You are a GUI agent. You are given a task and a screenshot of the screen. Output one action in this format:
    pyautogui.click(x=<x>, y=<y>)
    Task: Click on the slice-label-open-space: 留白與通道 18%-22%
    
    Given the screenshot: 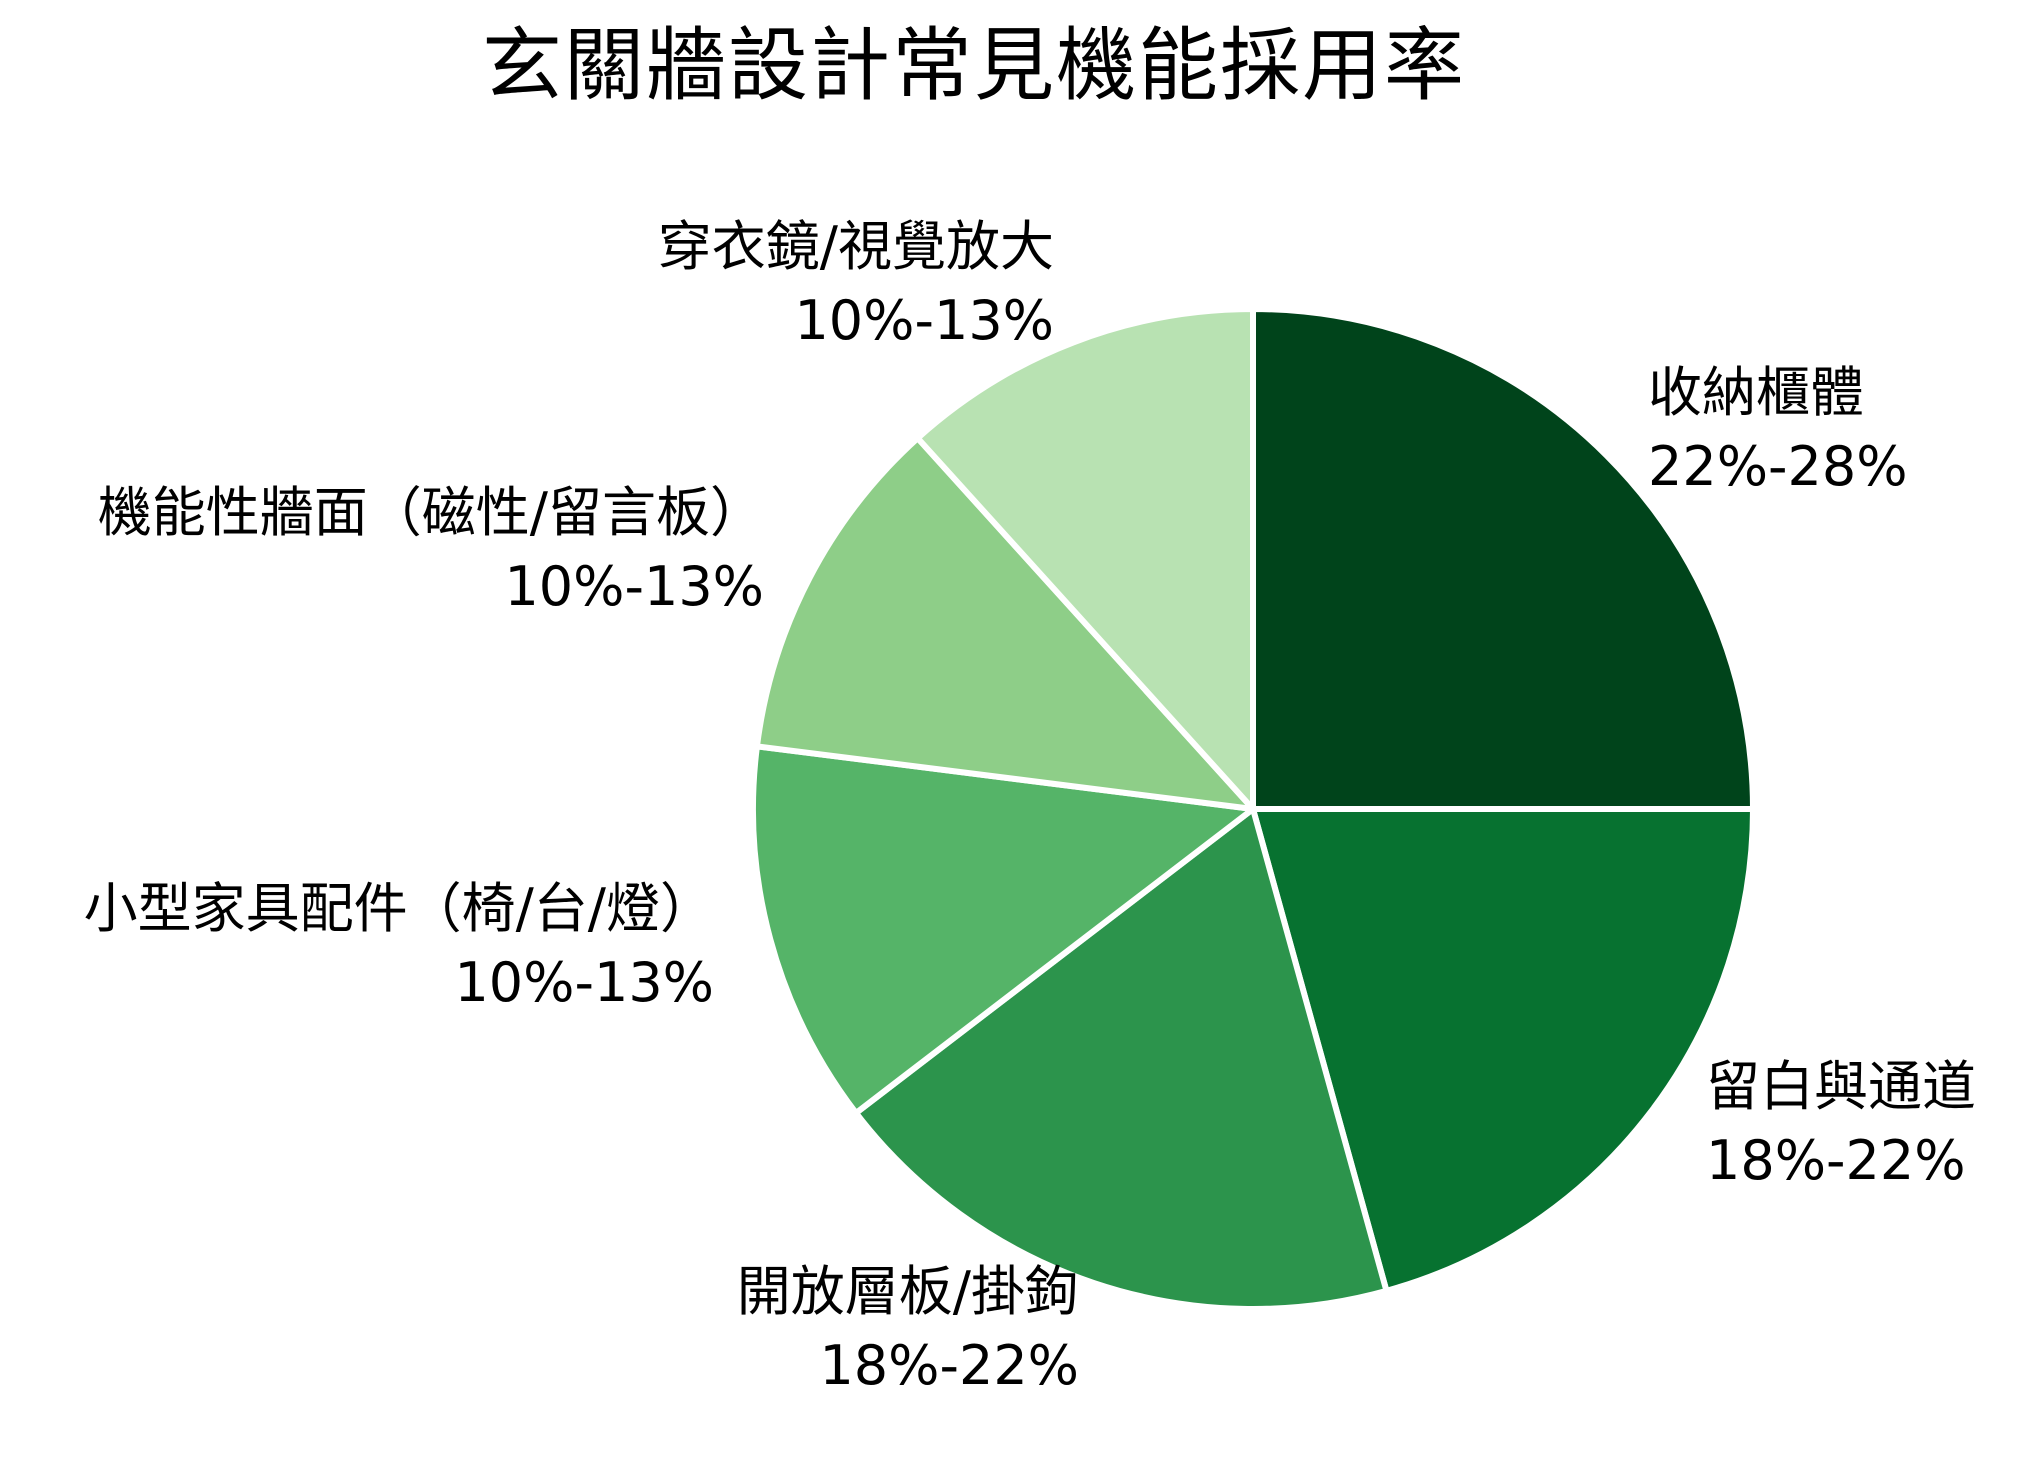 What is the action you would take?
    pyautogui.click(x=1841, y=1124)
    